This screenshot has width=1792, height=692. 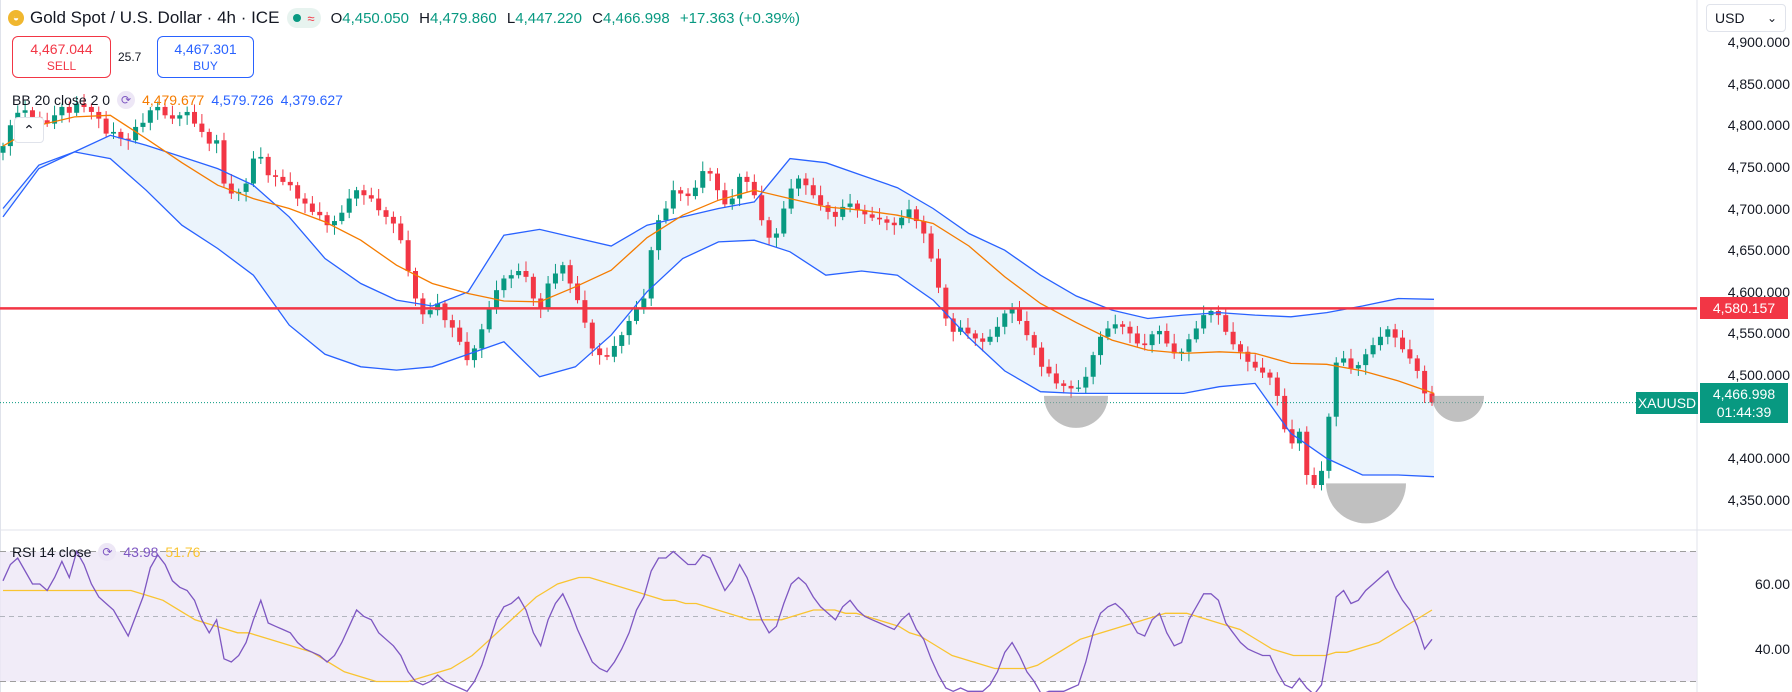 I want to click on rsi-legend: RSI 14 close ⟳ 43.98 51.76, so click(x=106, y=552).